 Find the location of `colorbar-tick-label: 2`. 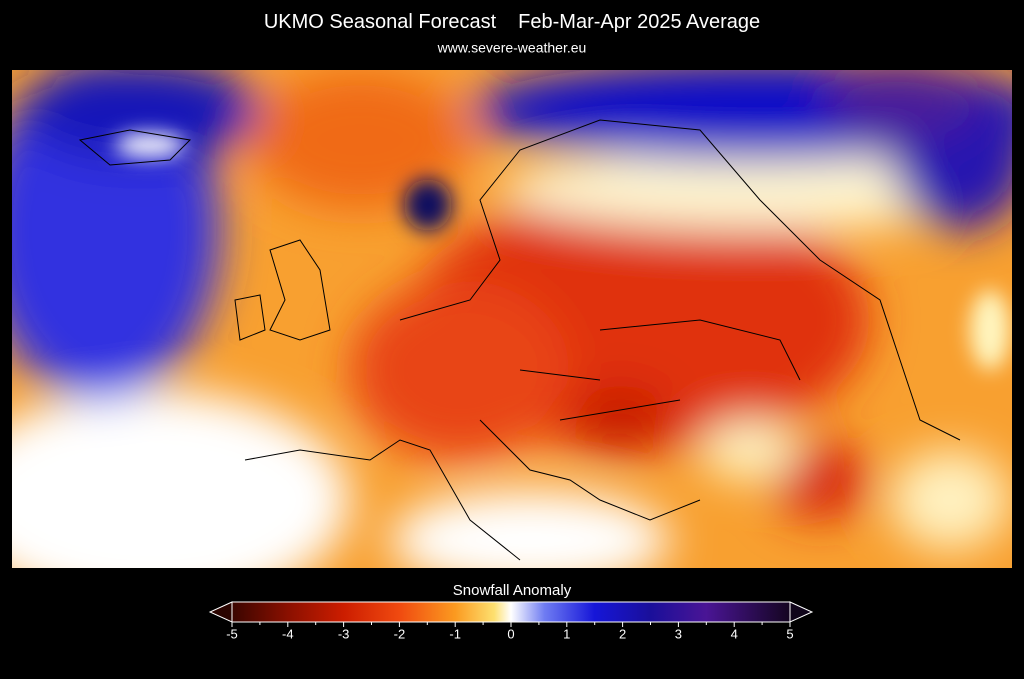

colorbar-tick-label: 2 is located at coordinates (622, 633).